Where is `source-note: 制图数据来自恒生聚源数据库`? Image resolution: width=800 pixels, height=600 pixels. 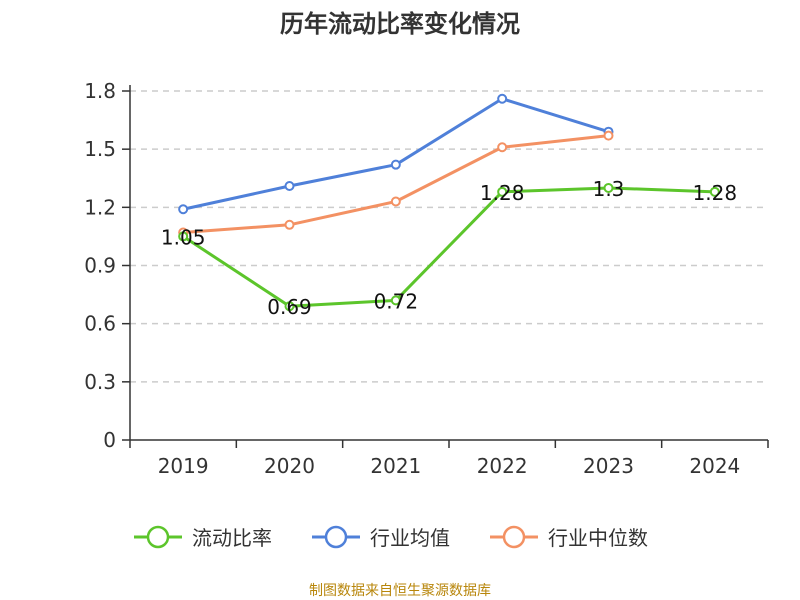 source-note: 制图数据来自恒生聚源数据库 is located at coordinates (400, 591).